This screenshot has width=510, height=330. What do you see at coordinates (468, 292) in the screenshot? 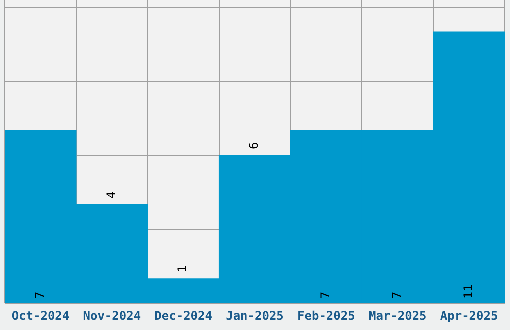
I see `data-label: 11` at bounding box center [468, 292].